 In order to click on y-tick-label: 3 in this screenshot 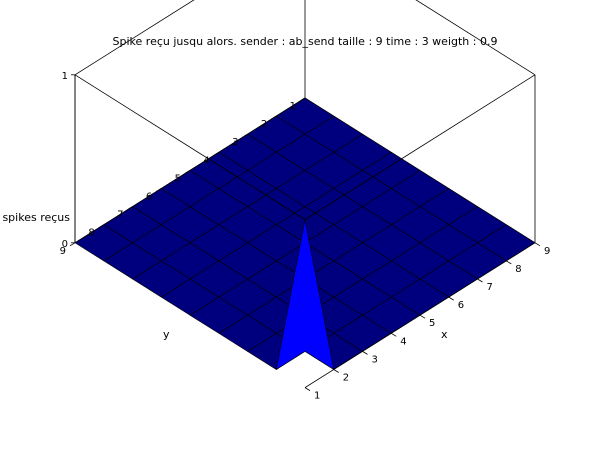, I will do `click(235, 142)`.